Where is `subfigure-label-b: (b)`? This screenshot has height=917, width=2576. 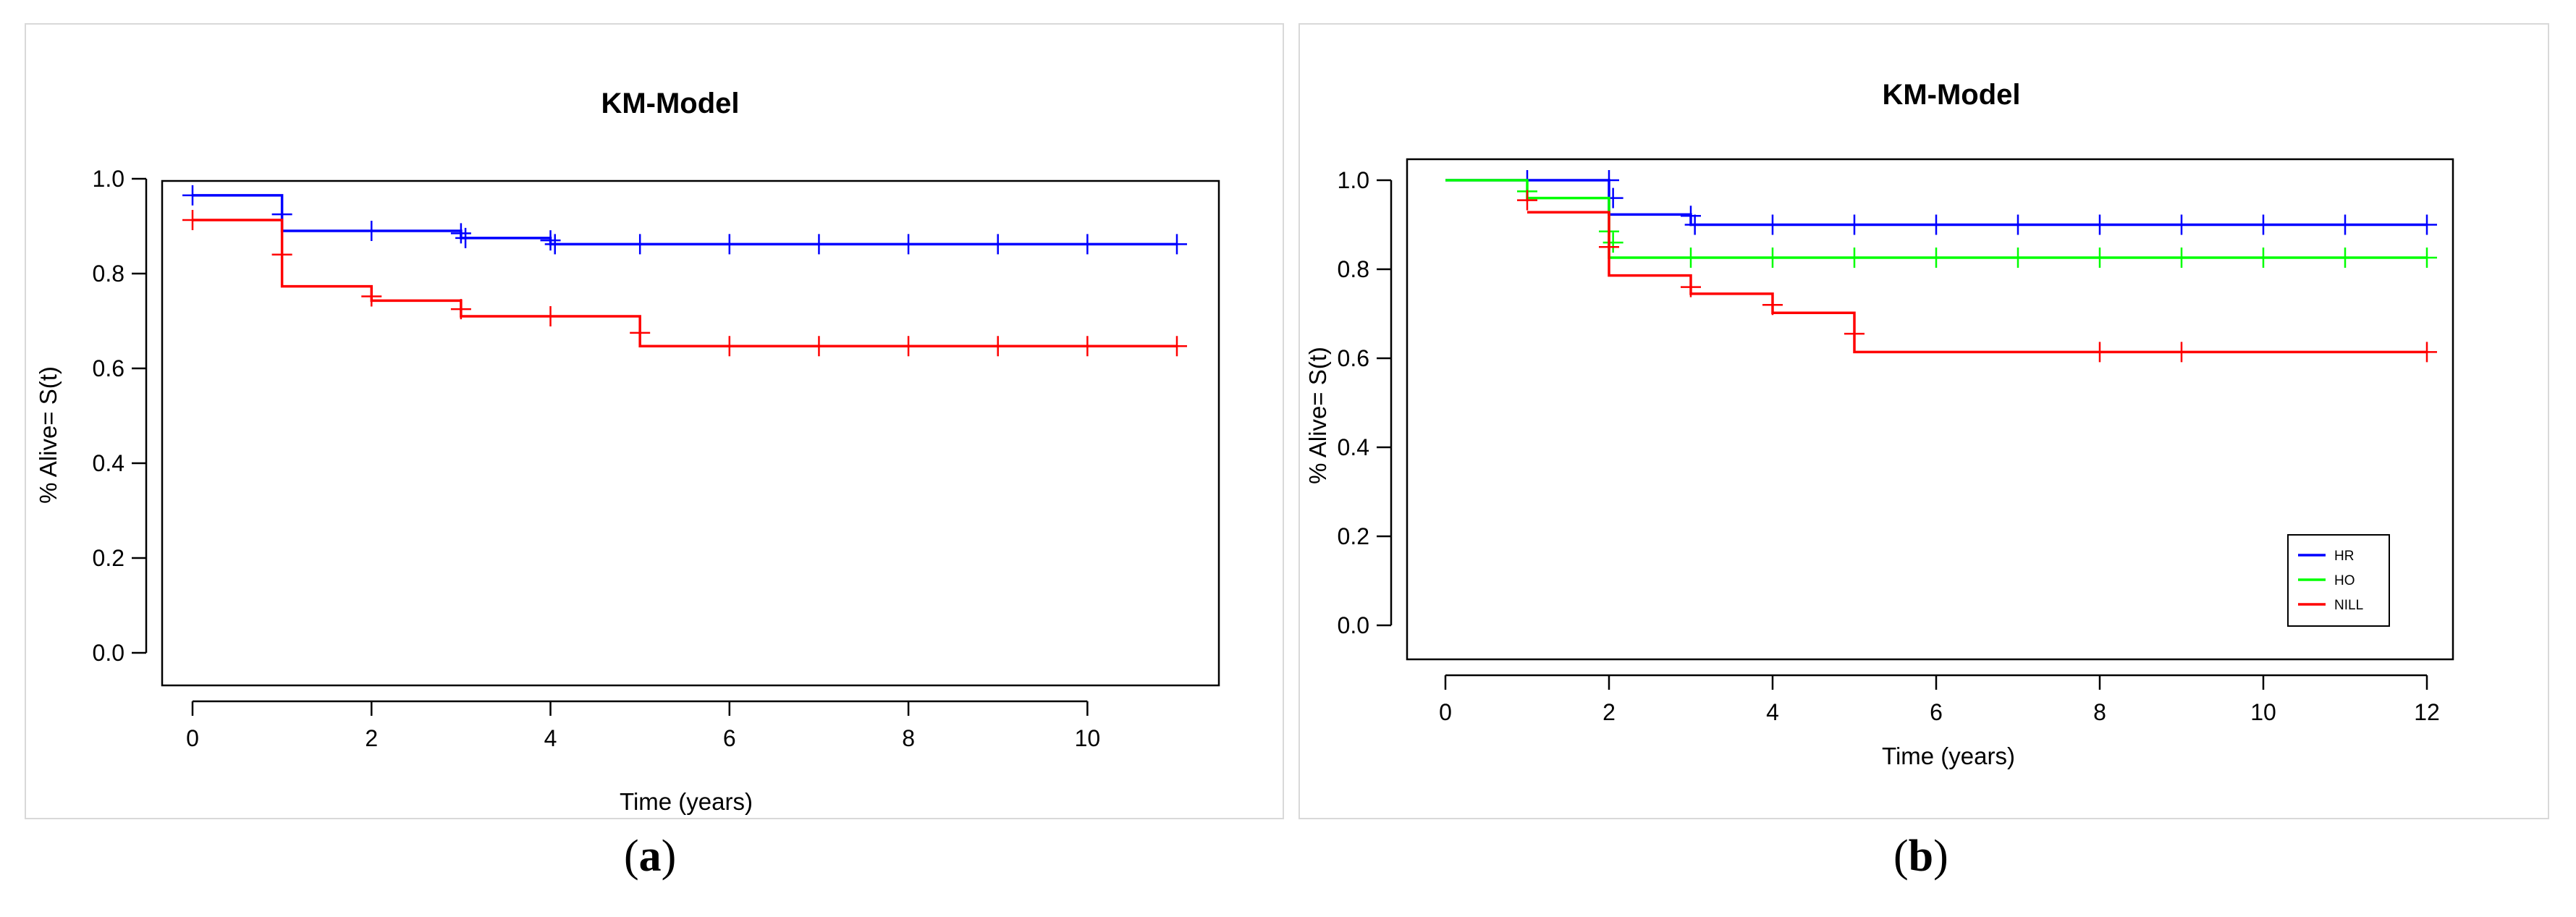 subfigure-label-b: (b) is located at coordinates (1921, 856).